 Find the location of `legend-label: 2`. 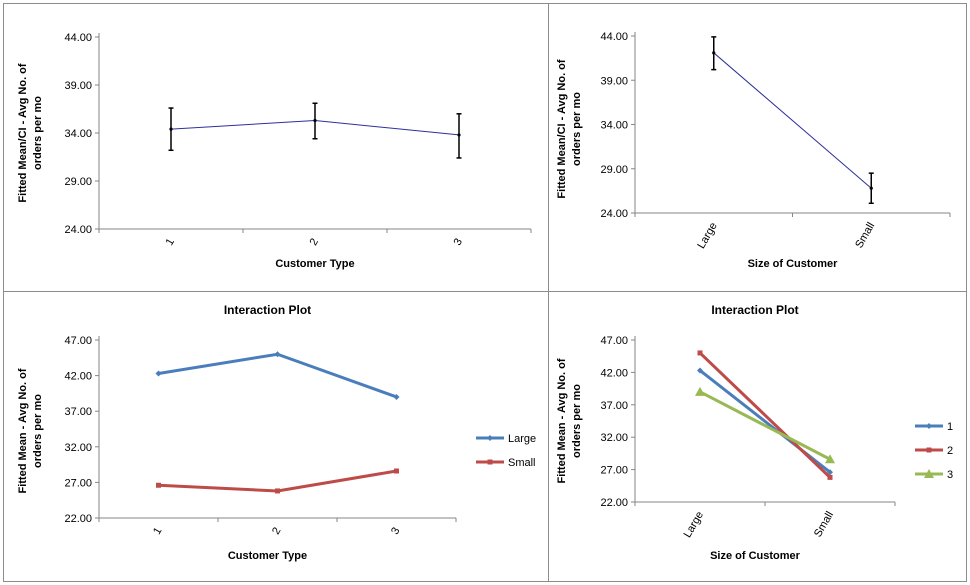

legend-label: 2 is located at coordinates (950, 451).